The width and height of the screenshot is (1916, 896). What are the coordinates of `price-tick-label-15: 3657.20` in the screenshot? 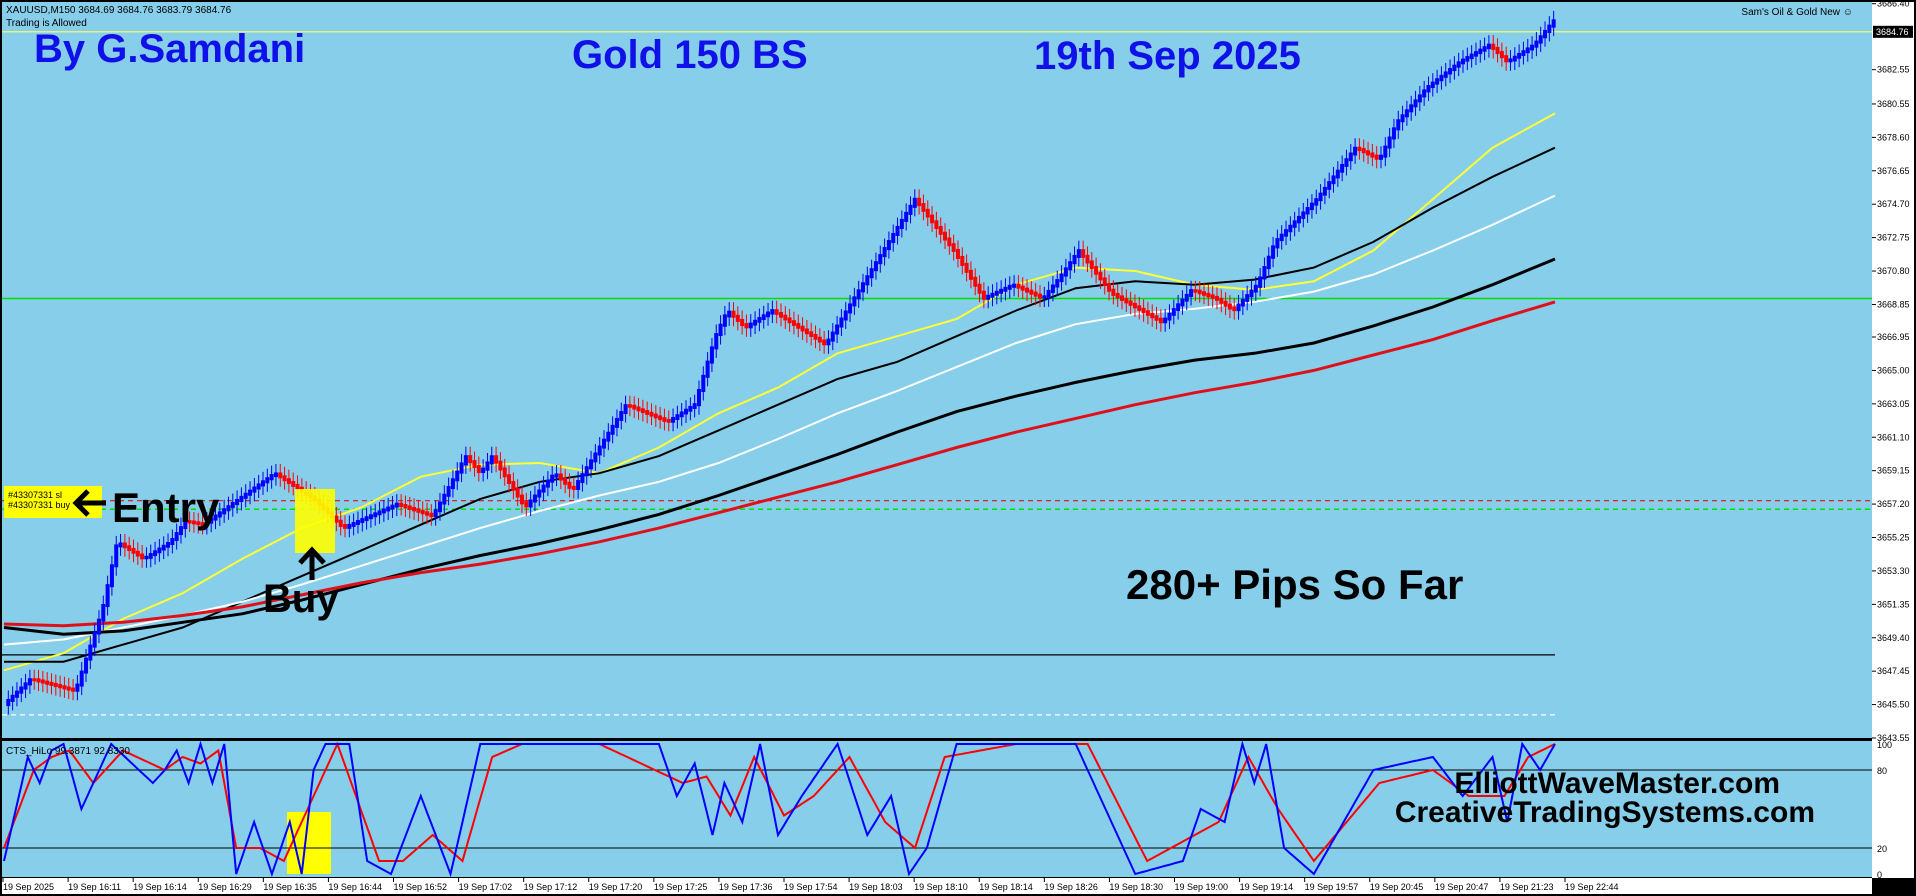 It's located at (1893, 504).